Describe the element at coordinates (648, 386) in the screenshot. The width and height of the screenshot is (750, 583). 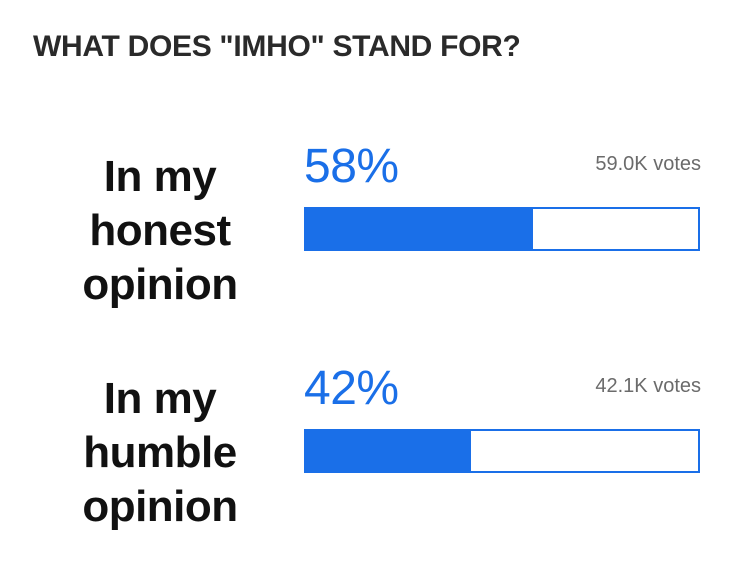
I see `option-vote-count: 42.1K votes` at that location.